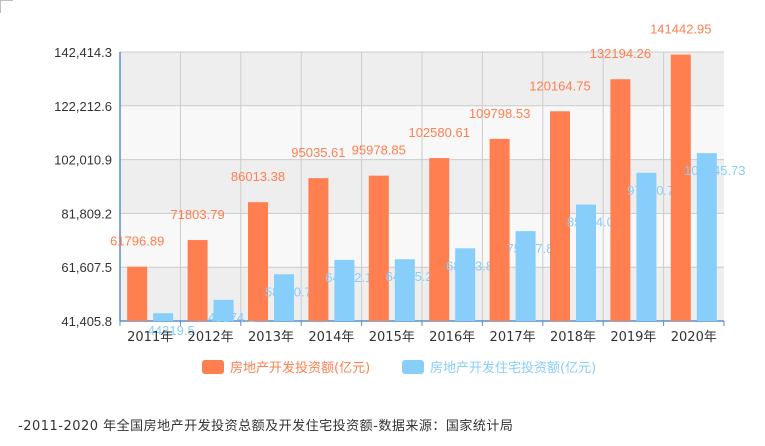 The image size is (765, 446). Describe the element at coordinates (292, 291) in the screenshot. I see `data-label-residential: 58950.76` at that location.